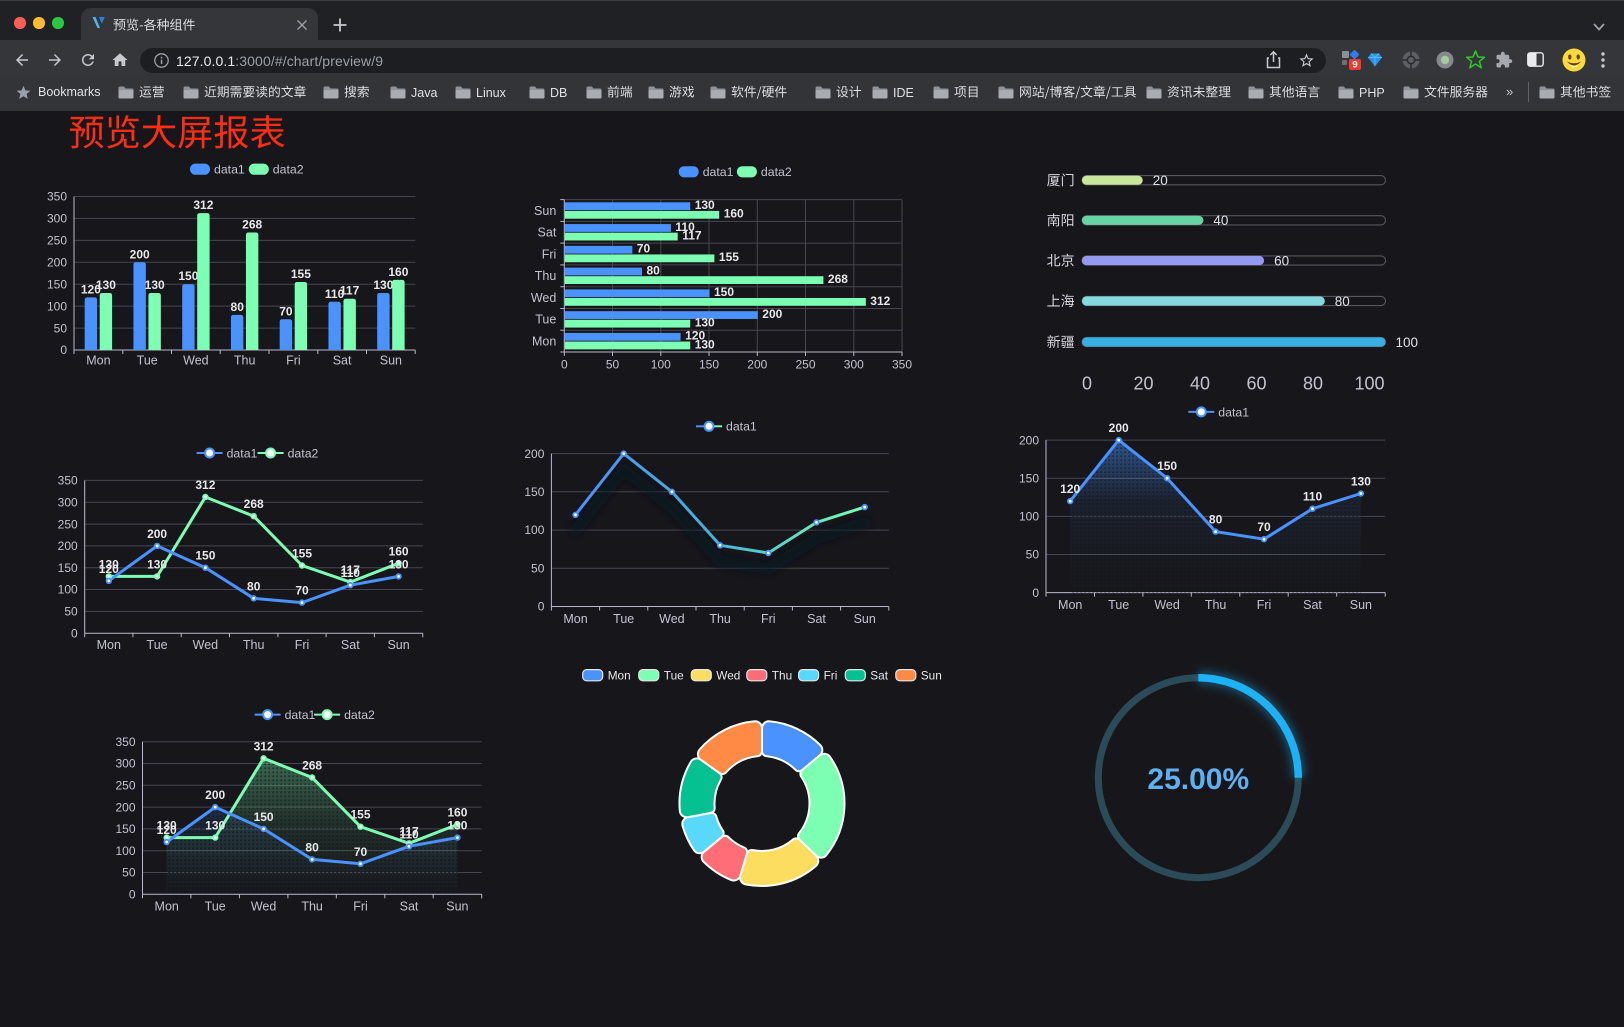  What do you see at coordinates (734, 214) in the screenshot?
I see `svg-text: 160` at bounding box center [734, 214].